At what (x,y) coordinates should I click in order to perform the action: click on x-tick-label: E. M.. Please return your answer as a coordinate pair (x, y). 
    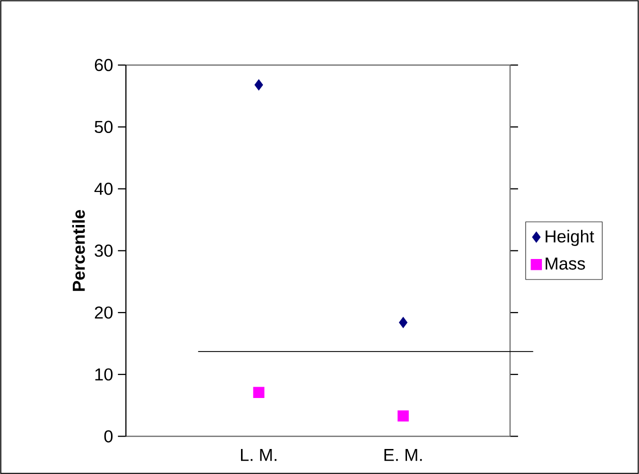
    Looking at the image, I should click on (403, 454).